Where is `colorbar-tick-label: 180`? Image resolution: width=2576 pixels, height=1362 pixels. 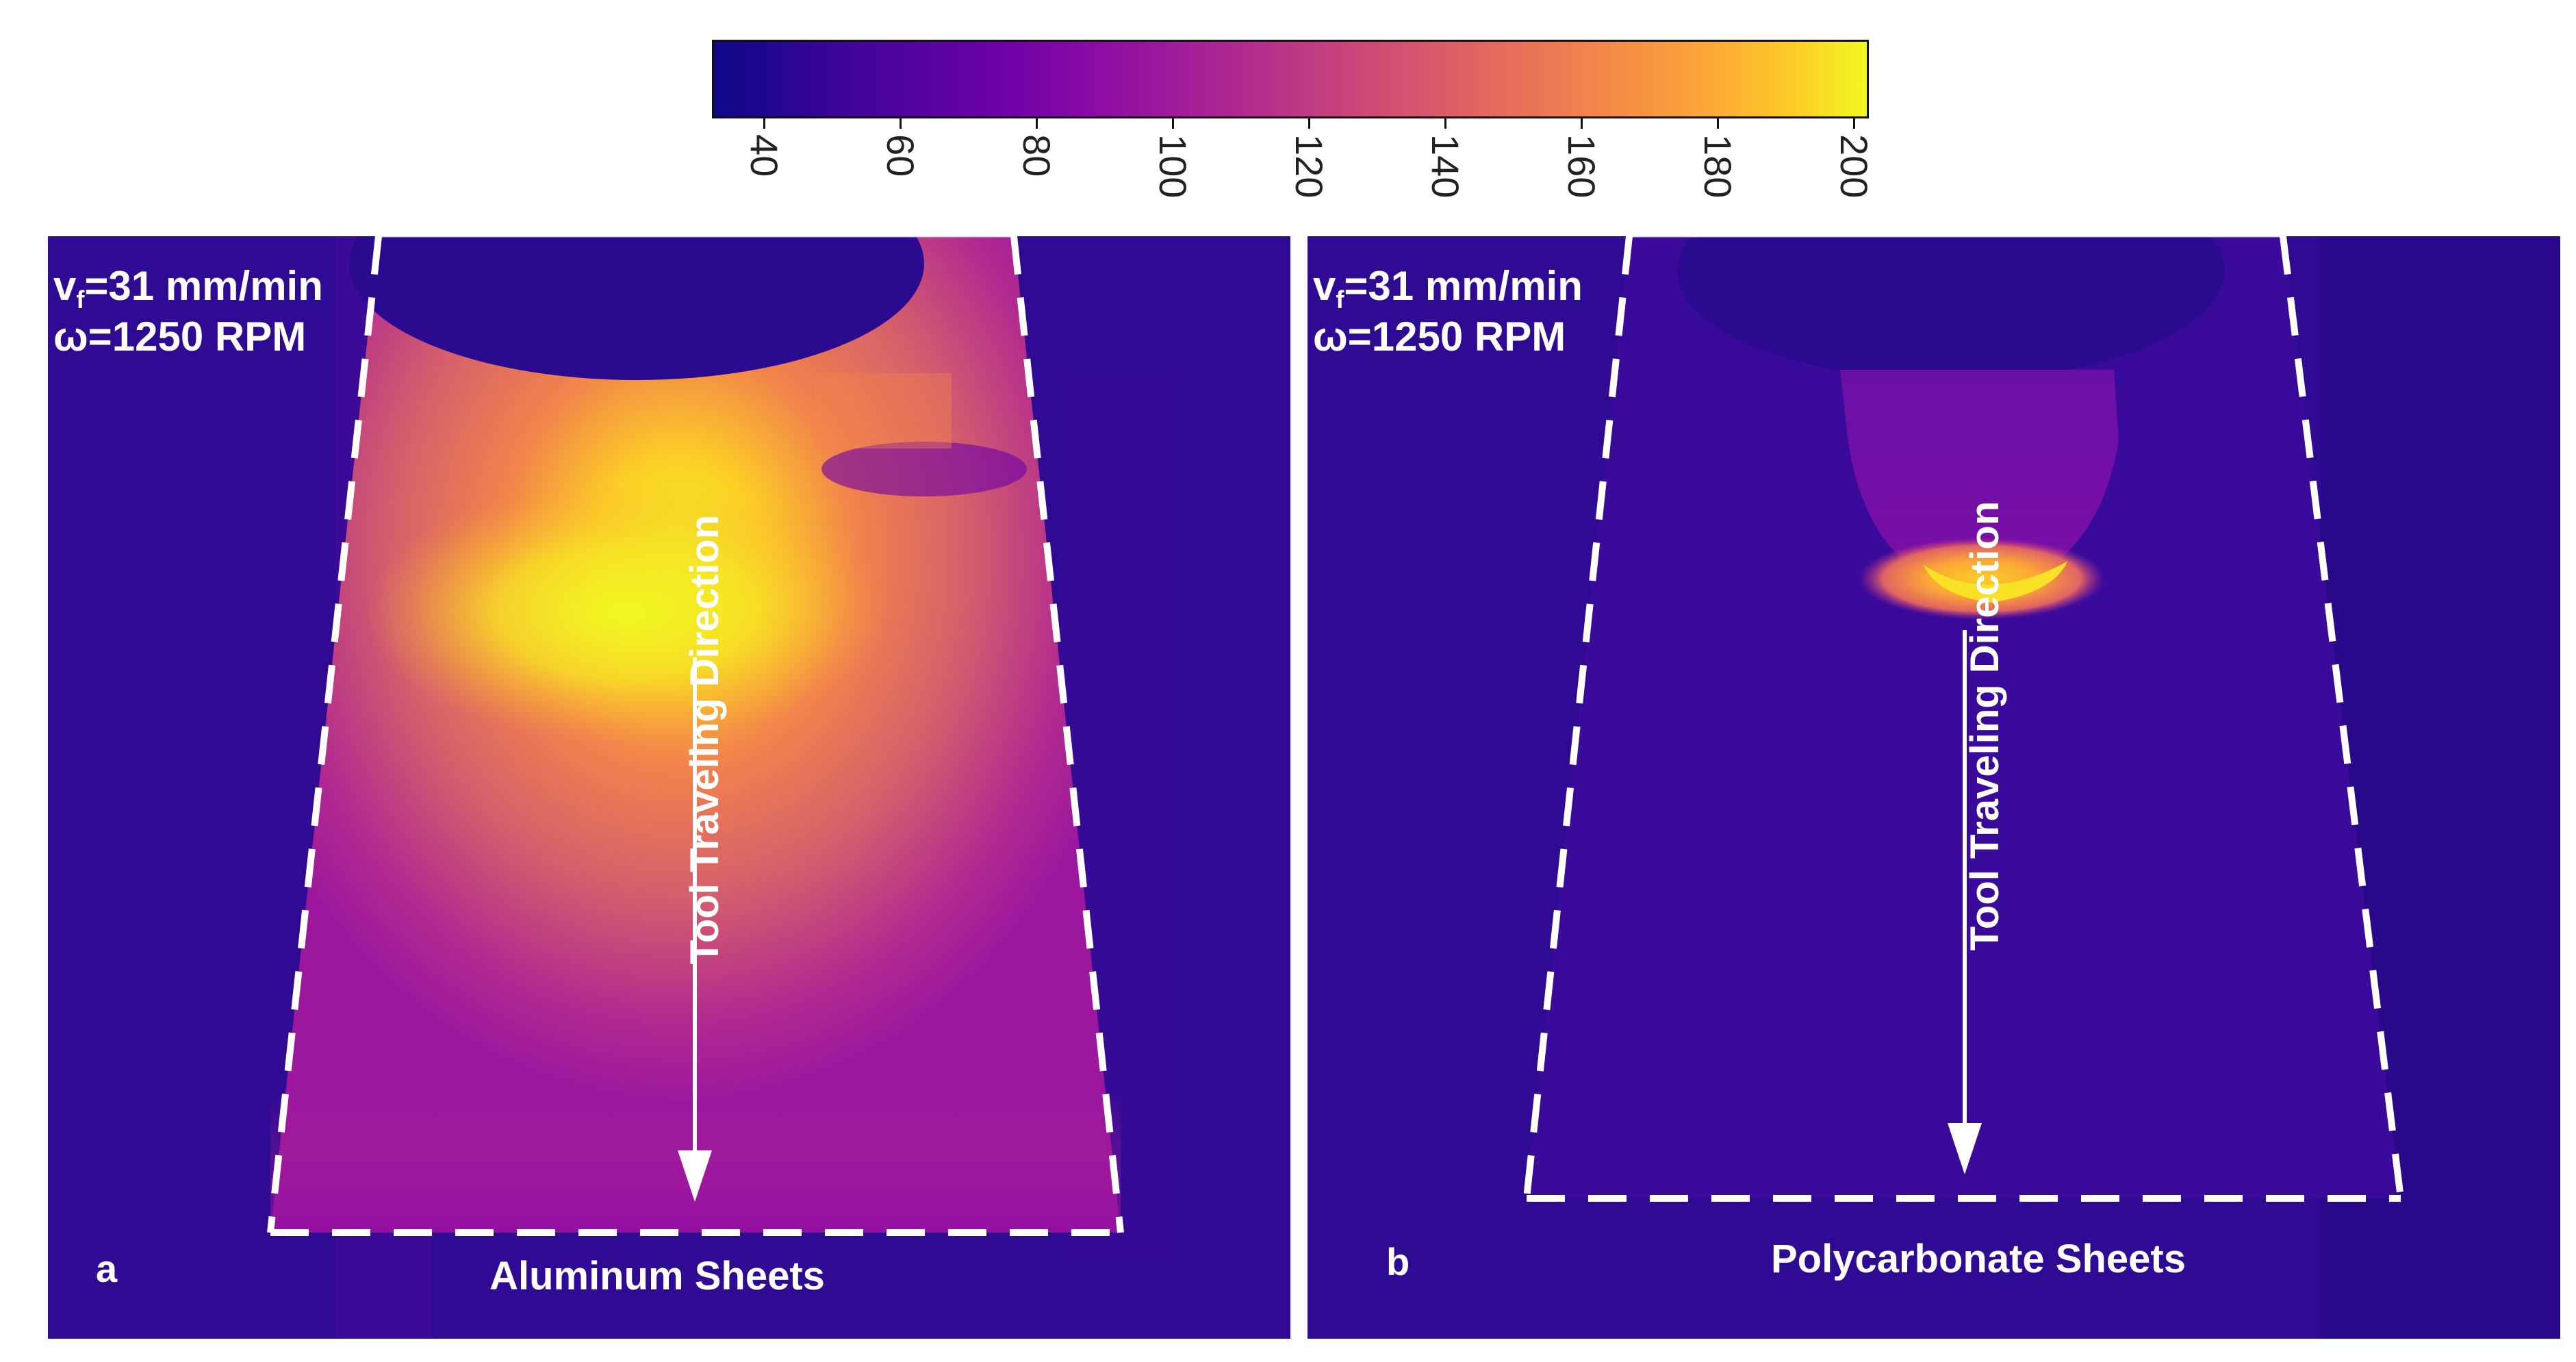 colorbar-tick-label: 180 is located at coordinates (1717, 166).